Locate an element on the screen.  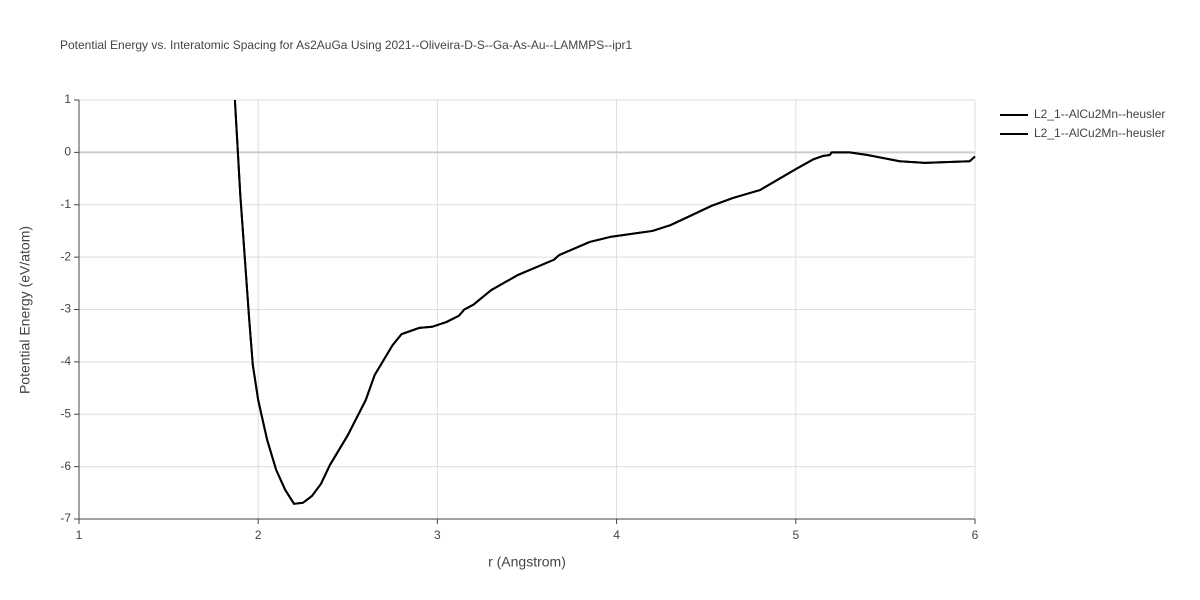
x-tick-label: 4 is located at coordinates (616, 535).